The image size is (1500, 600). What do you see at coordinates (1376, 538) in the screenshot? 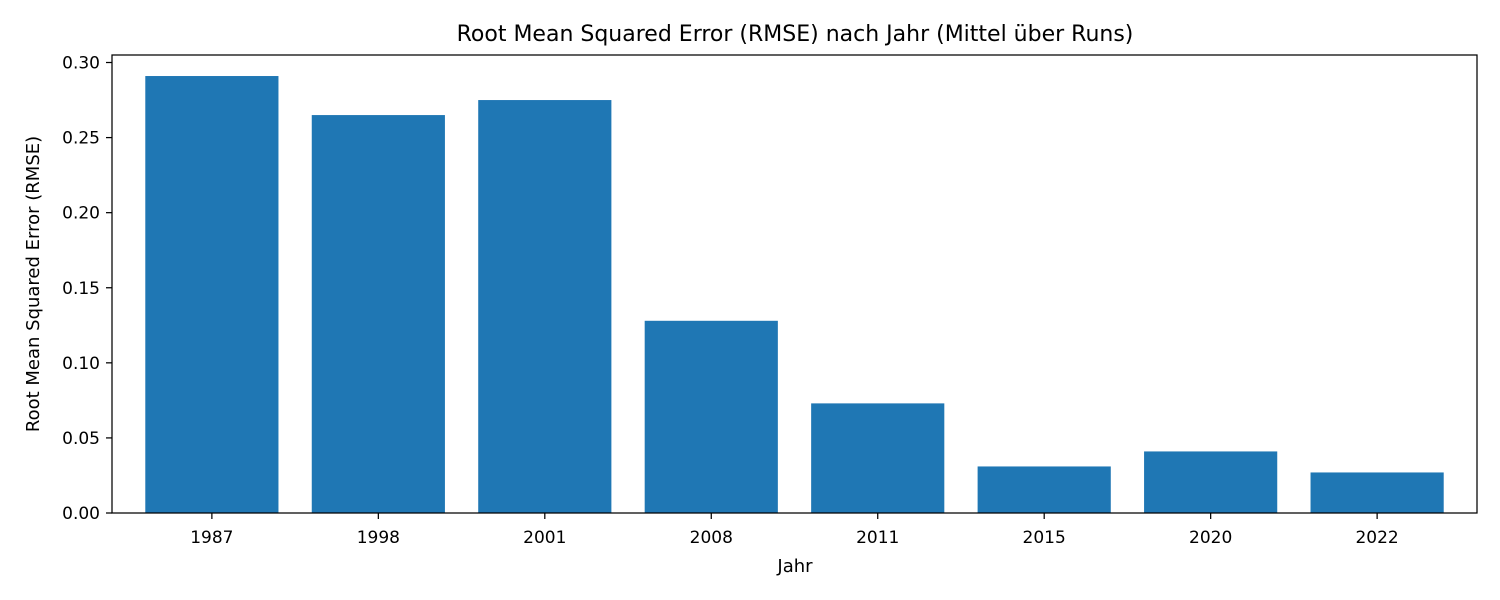
I see `x-tick-label: 2022` at bounding box center [1376, 538].